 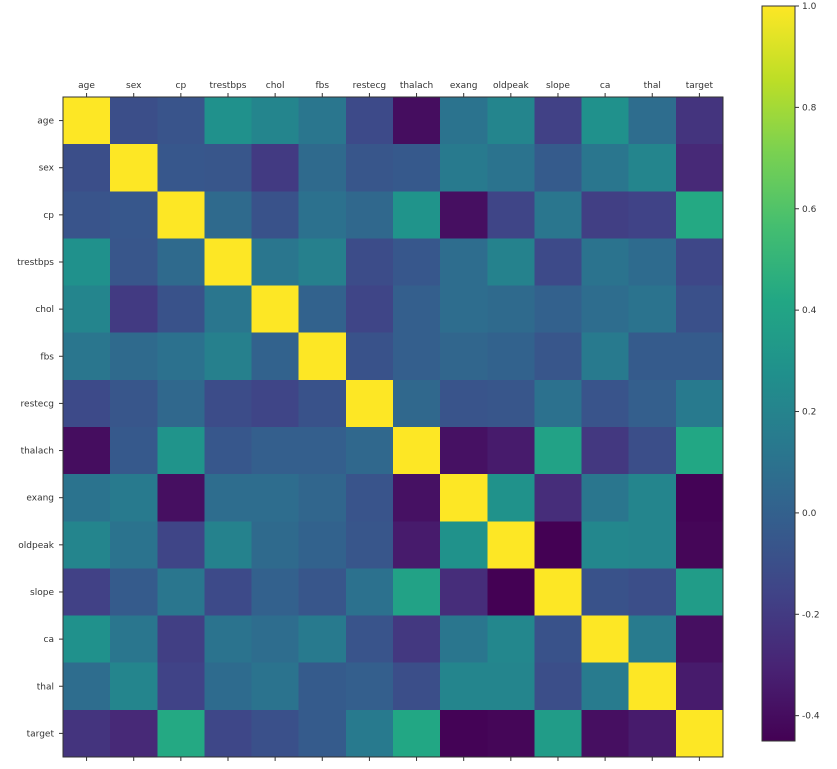 What do you see at coordinates (511, 215) in the screenshot?
I see `heatmap-cell-cp-oldpeak` at bounding box center [511, 215].